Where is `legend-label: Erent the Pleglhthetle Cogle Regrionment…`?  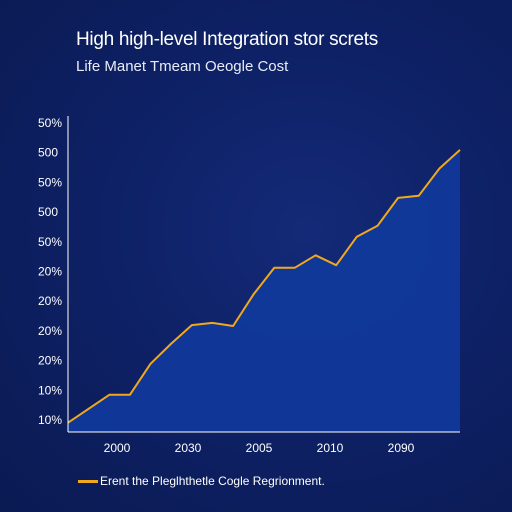
legend-label: Erent the Pleglhthetle Cogle Regrionment… is located at coordinates (212, 481).